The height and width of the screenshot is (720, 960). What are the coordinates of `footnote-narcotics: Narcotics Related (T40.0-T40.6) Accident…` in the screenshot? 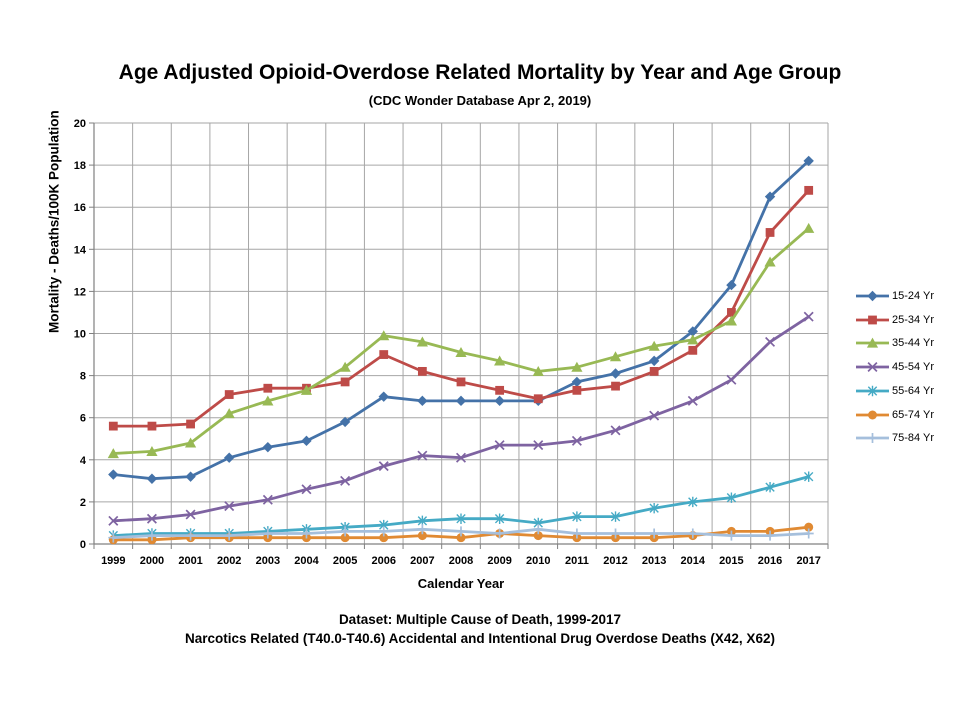 It's located at (480, 638).